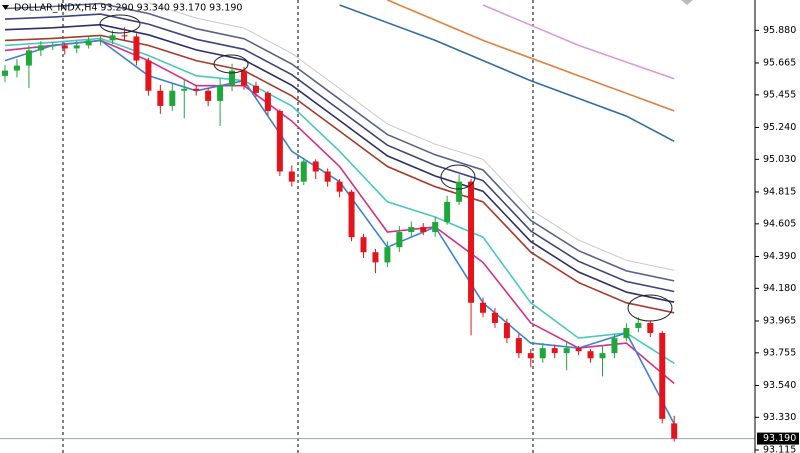 Image resolution: width=800 pixels, height=453 pixels. Describe the element at coordinates (779, 385) in the screenshot. I see `y-tick-label: 93.540` at that location.